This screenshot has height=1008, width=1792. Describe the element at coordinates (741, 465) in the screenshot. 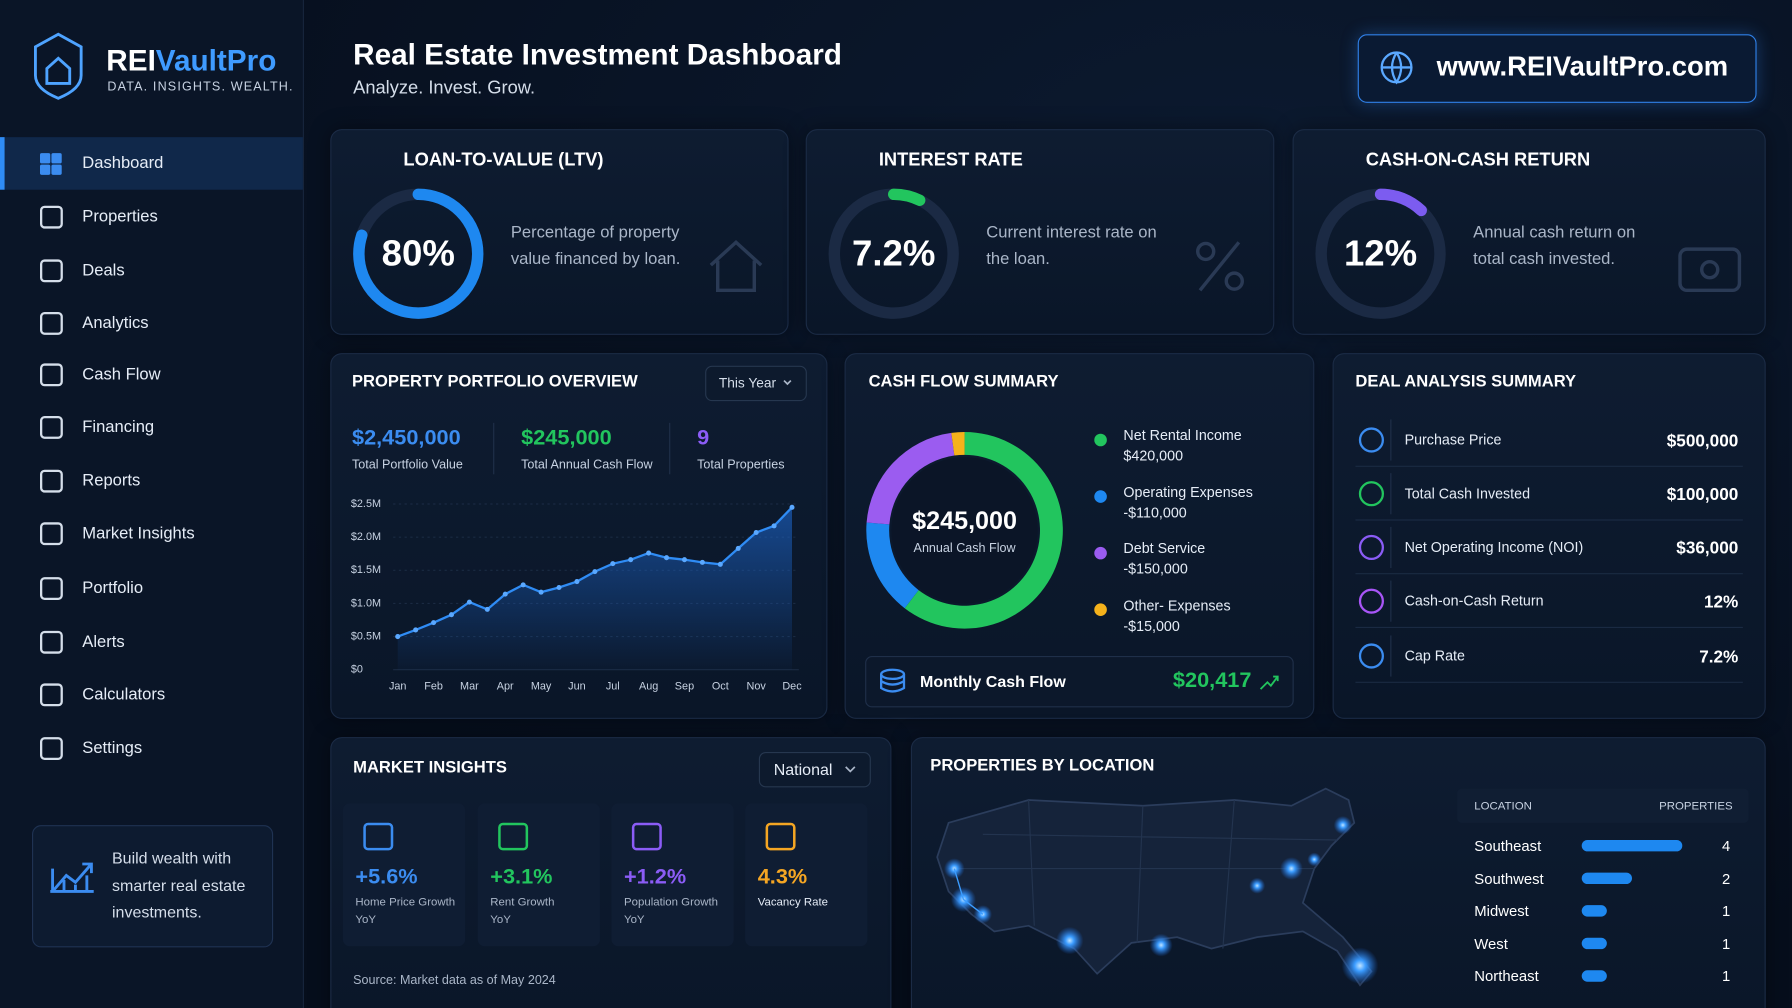

I see `stat-label: Total Properties` at that location.